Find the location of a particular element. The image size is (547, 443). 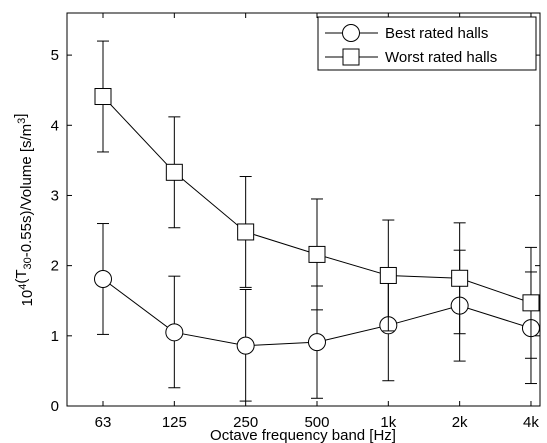

y-axis-title-part: 30 is located at coordinates (28, 263).